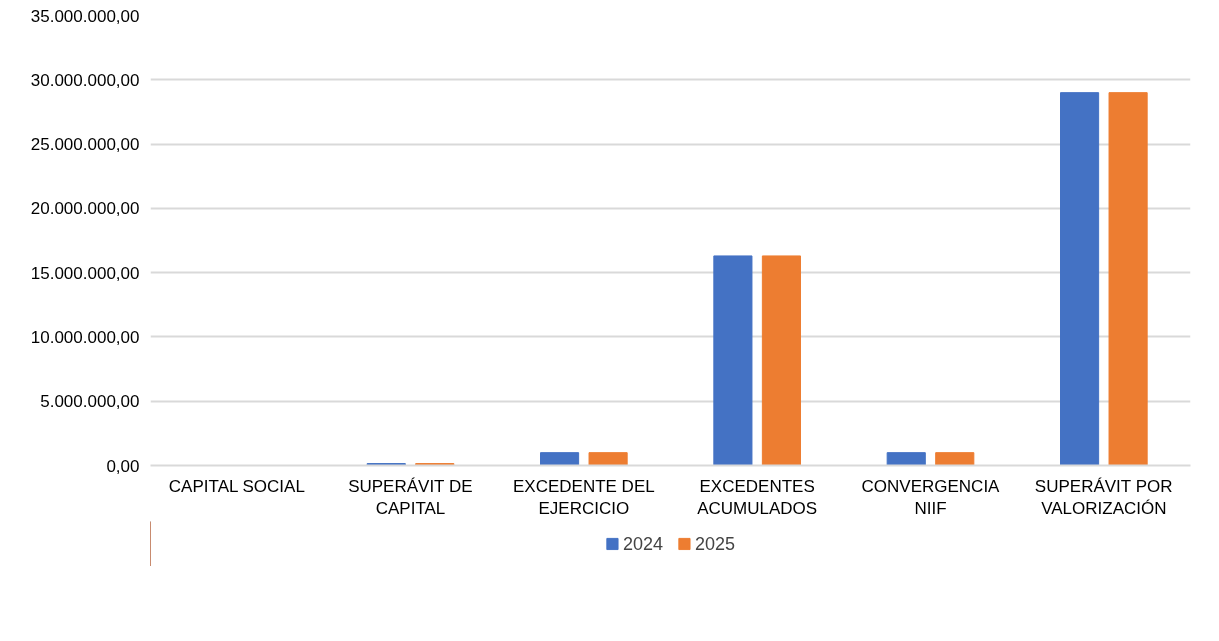  I want to click on y-tick-label: 30.000.000,00, so click(85, 80).